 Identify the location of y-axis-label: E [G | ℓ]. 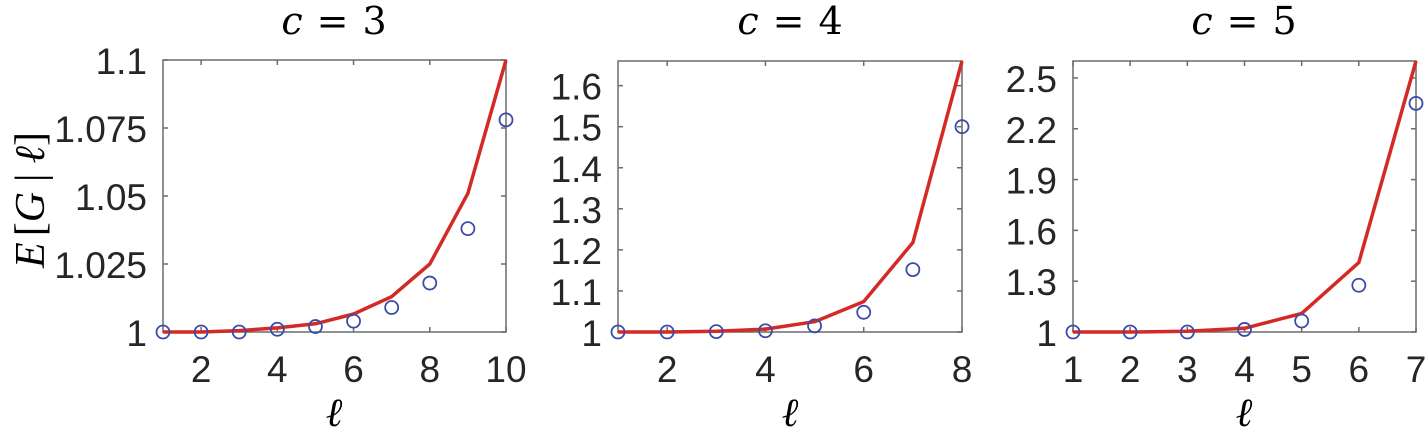
(31, 200).